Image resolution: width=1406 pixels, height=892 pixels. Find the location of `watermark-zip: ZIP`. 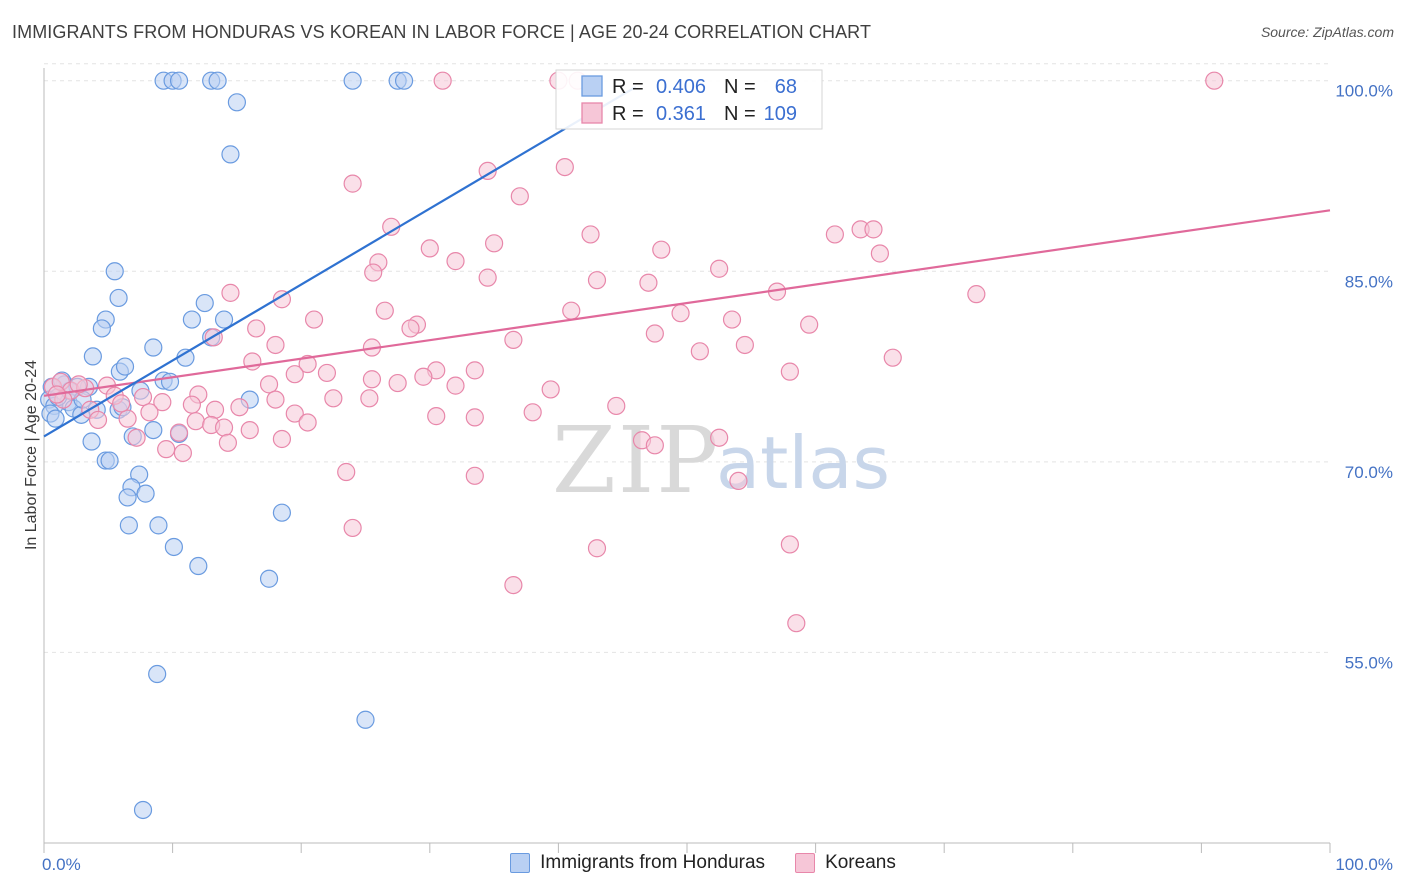

watermark-zip: ZIP is located at coordinates (636, 460).